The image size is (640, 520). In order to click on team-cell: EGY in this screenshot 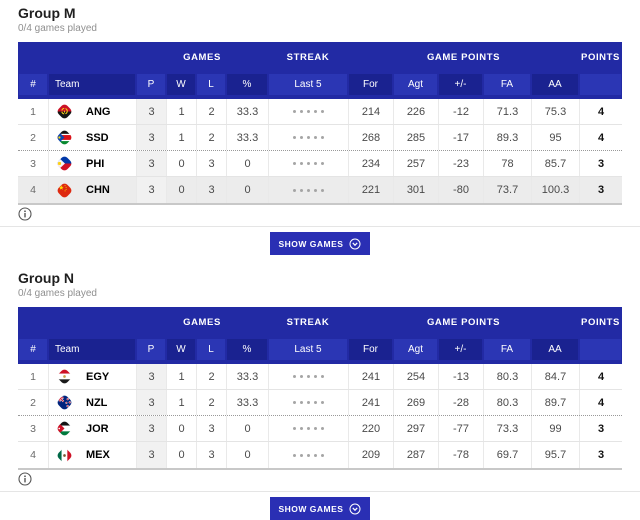, I will do `click(92, 376)`.